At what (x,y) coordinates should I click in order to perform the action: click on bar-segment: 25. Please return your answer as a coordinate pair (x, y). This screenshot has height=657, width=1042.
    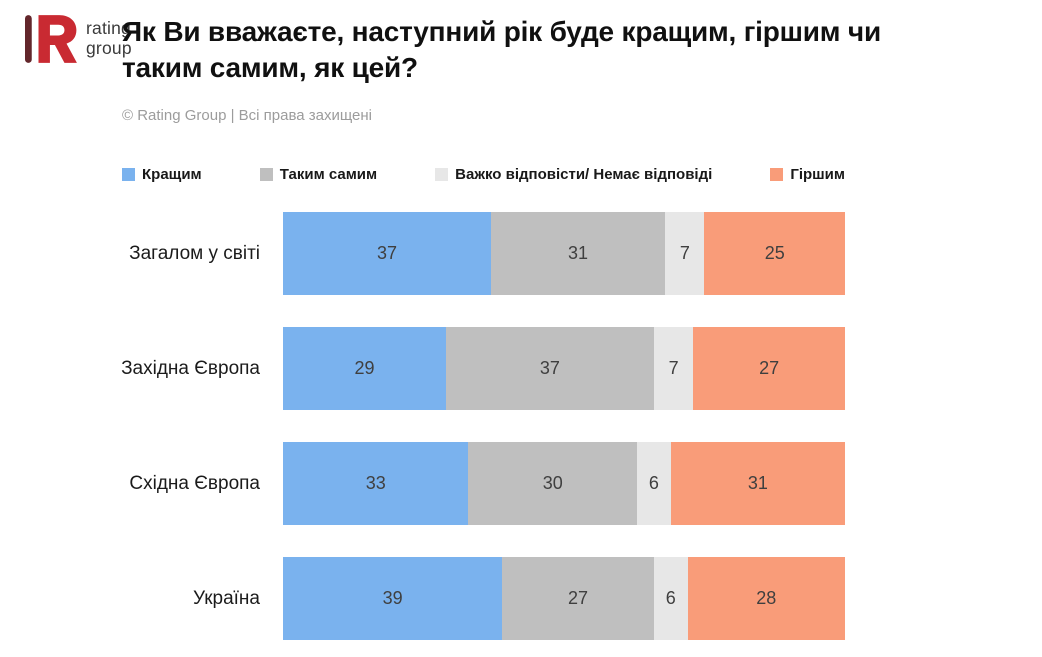
    Looking at the image, I should click on (774, 253).